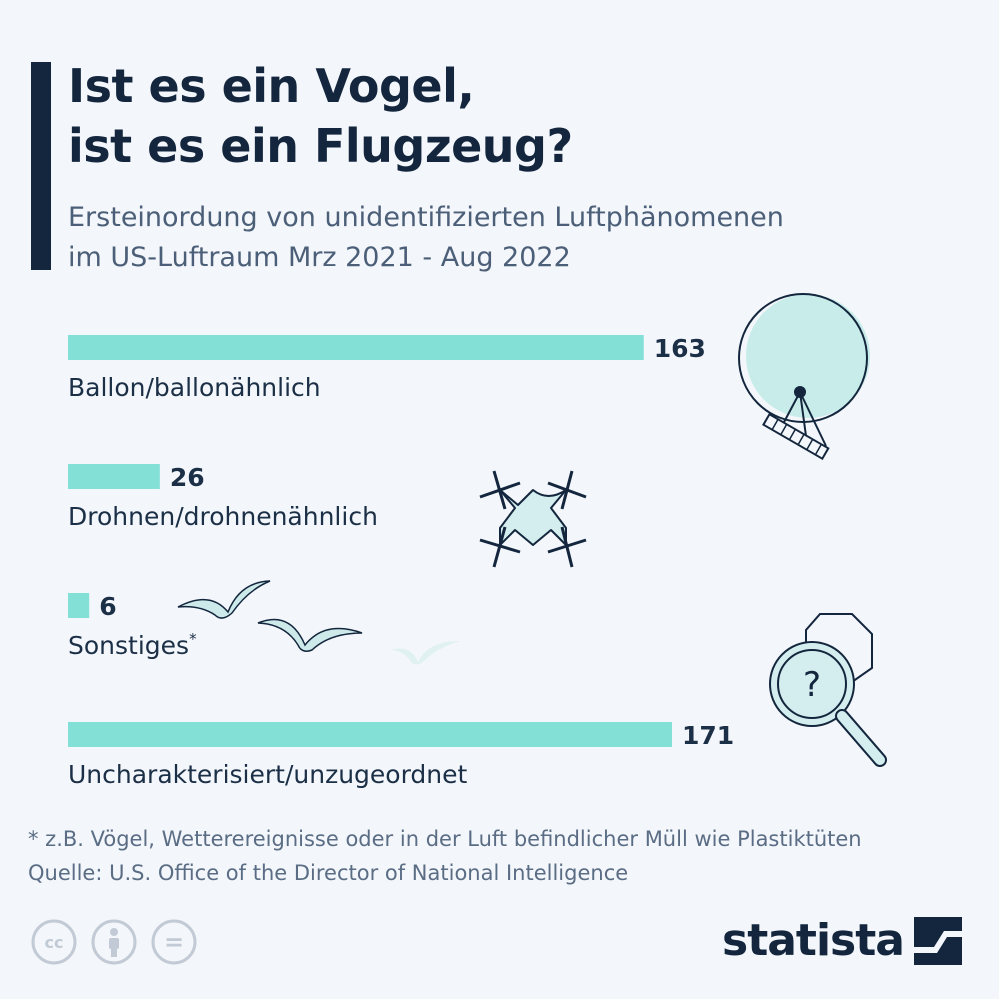  What do you see at coordinates (680, 348) in the screenshot?
I see `bar-value-label: 163` at bounding box center [680, 348].